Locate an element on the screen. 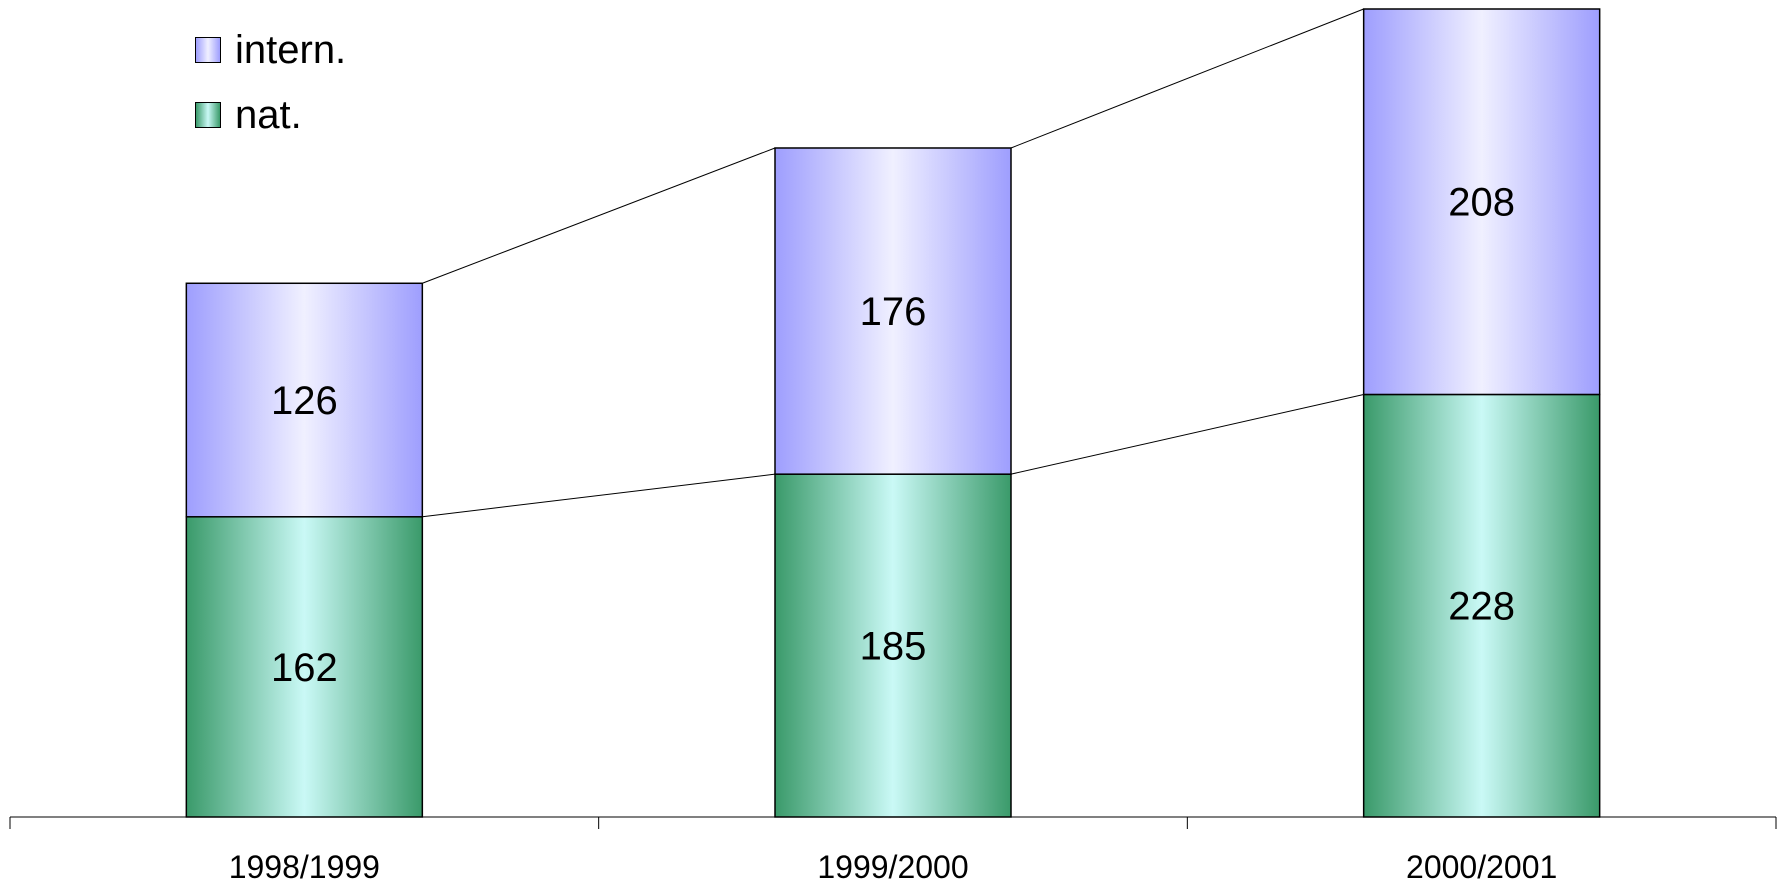  legend-swatch-nat is located at coordinates (208, 115).